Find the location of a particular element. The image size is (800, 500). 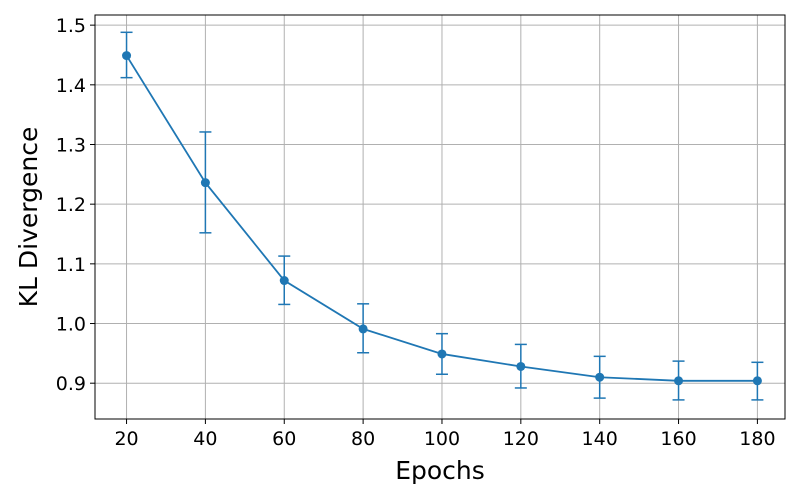

y-axis-title: KL Divergence is located at coordinates (28, 217).